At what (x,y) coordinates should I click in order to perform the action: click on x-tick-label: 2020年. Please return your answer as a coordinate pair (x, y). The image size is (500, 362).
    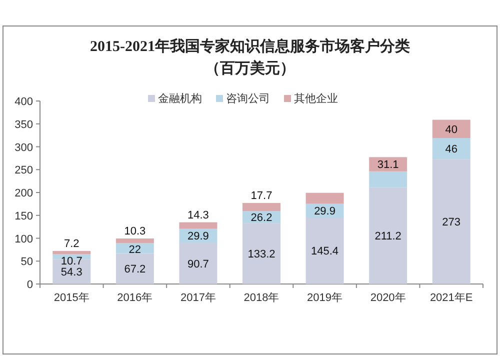
    Looking at the image, I should click on (388, 298).